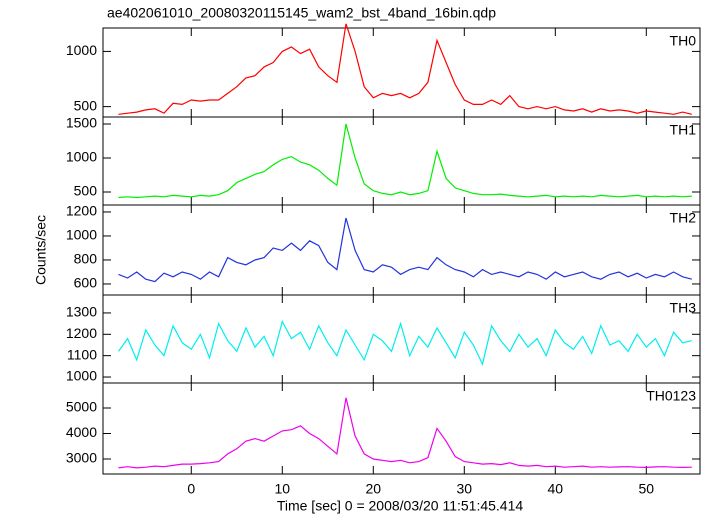 The width and height of the screenshot is (717, 516). I want to click on y-axis-label: Counts/sec, so click(41, 250).